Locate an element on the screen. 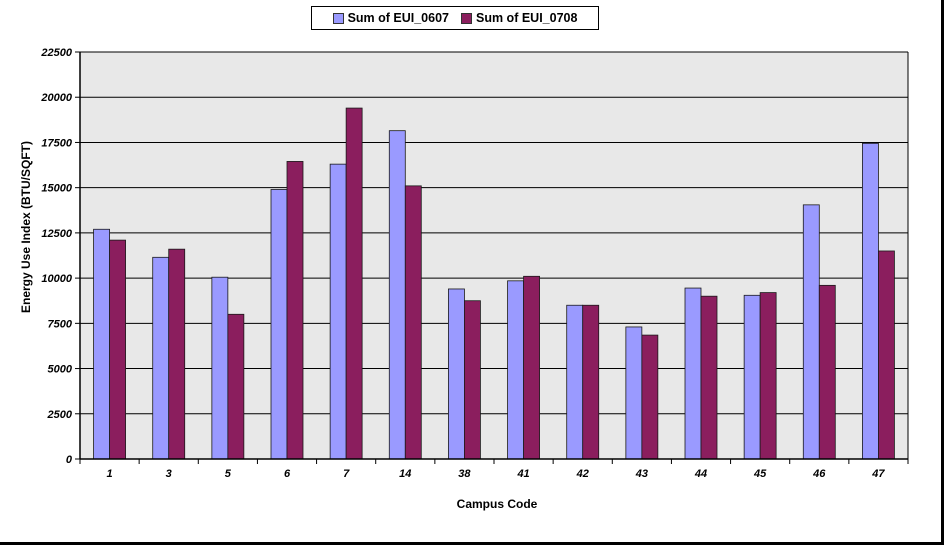 The width and height of the screenshot is (948, 550). x-tick-label: 3 is located at coordinates (169, 474).